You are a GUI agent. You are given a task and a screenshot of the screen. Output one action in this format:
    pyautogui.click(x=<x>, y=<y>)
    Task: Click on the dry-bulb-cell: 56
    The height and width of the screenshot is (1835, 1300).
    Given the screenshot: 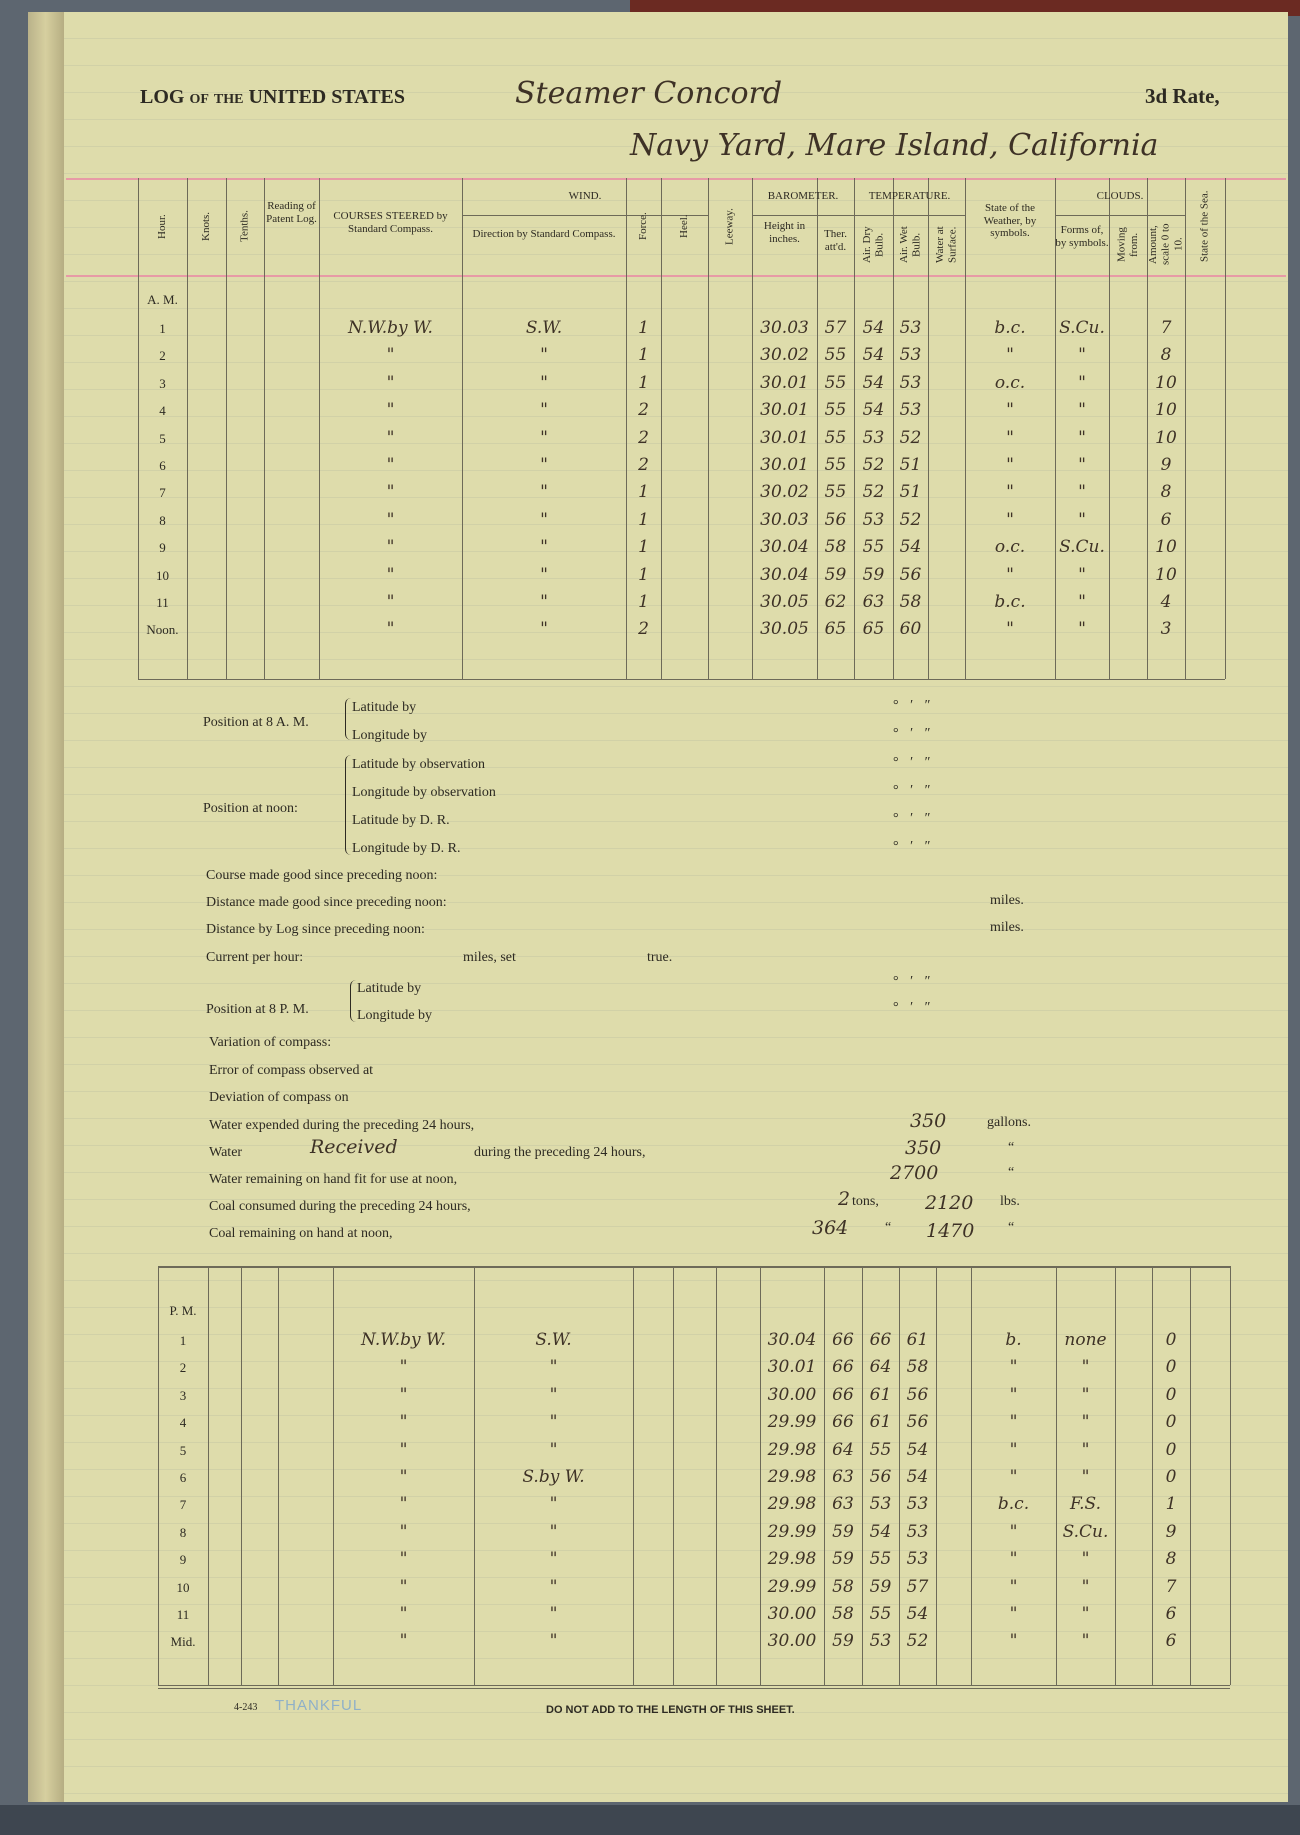 What is the action you would take?
    pyautogui.click(x=880, y=1477)
    